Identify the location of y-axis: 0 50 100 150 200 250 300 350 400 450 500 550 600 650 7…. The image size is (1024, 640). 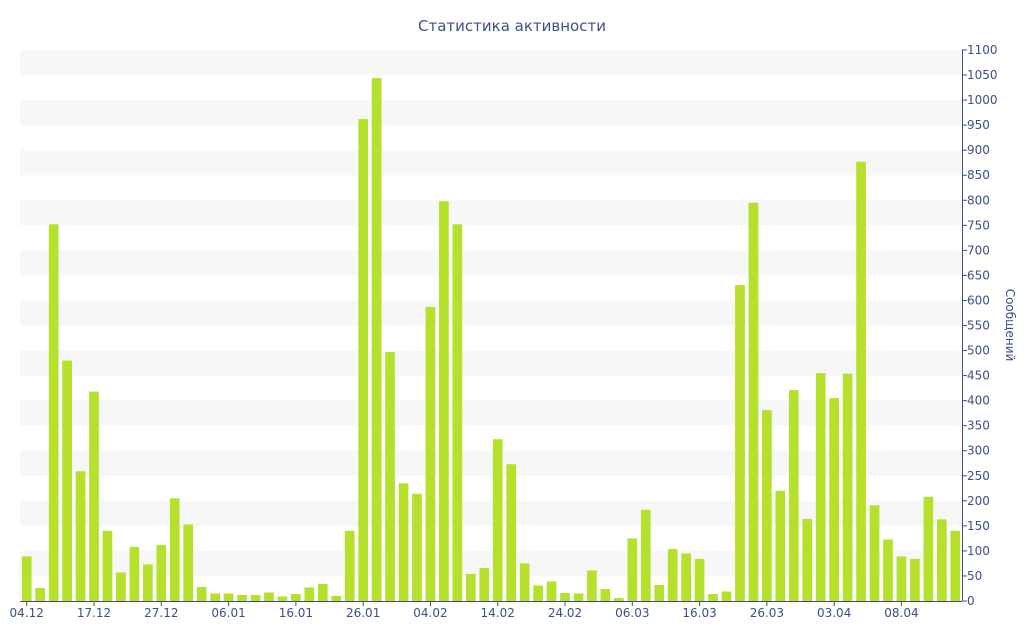
(980, 325).